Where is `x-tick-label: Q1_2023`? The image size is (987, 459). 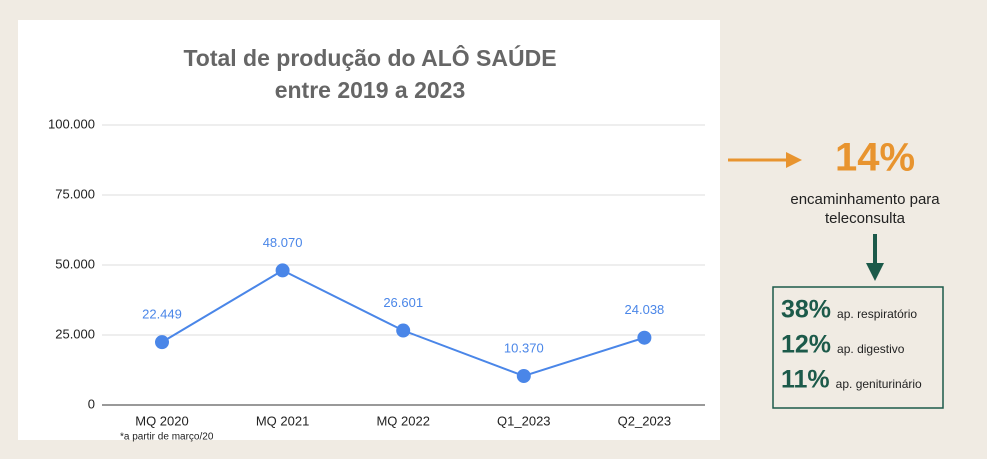
x-tick-label: Q1_2023 is located at coordinates (524, 420).